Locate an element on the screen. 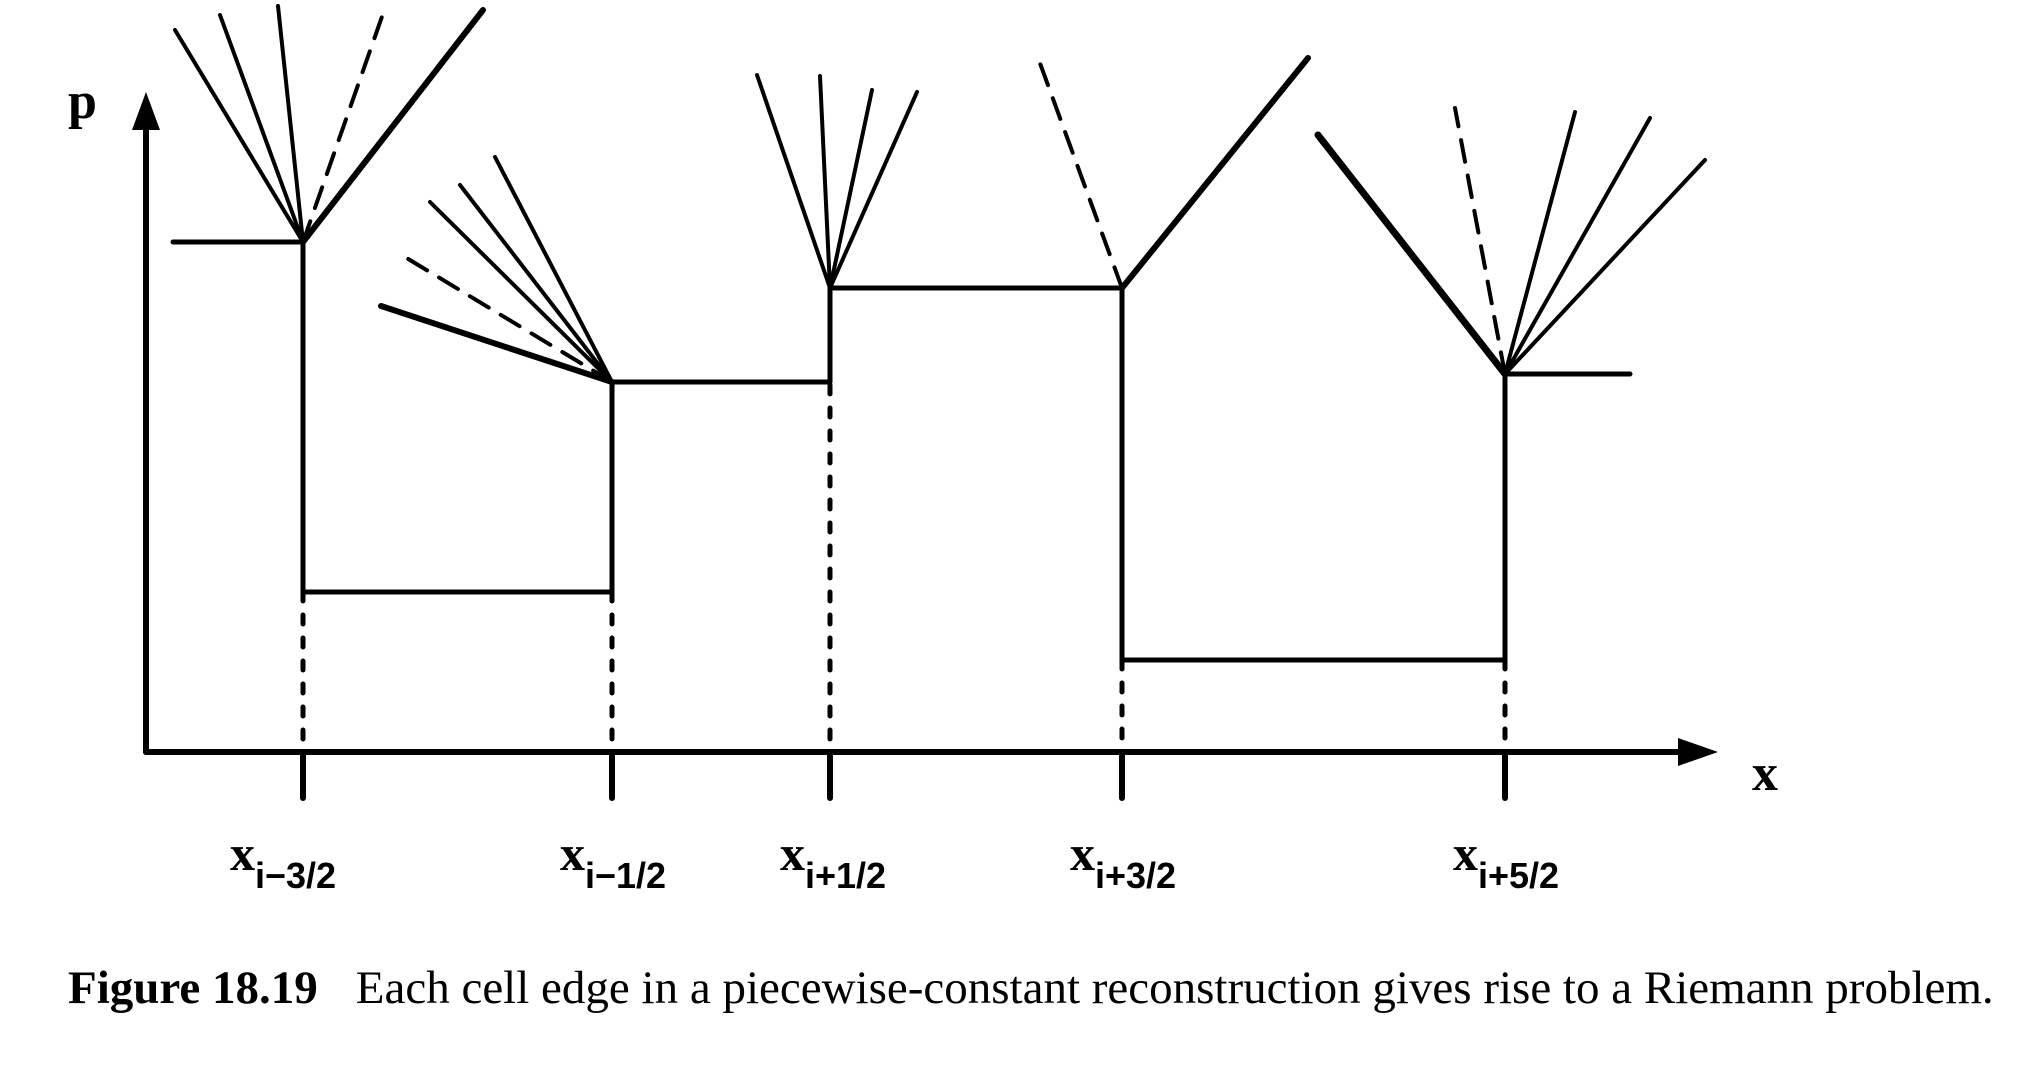 Image resolution: width=2020 pixels, height=1080 pixels. edge-label: xi+1/2 is located at coordinates (833, 860).